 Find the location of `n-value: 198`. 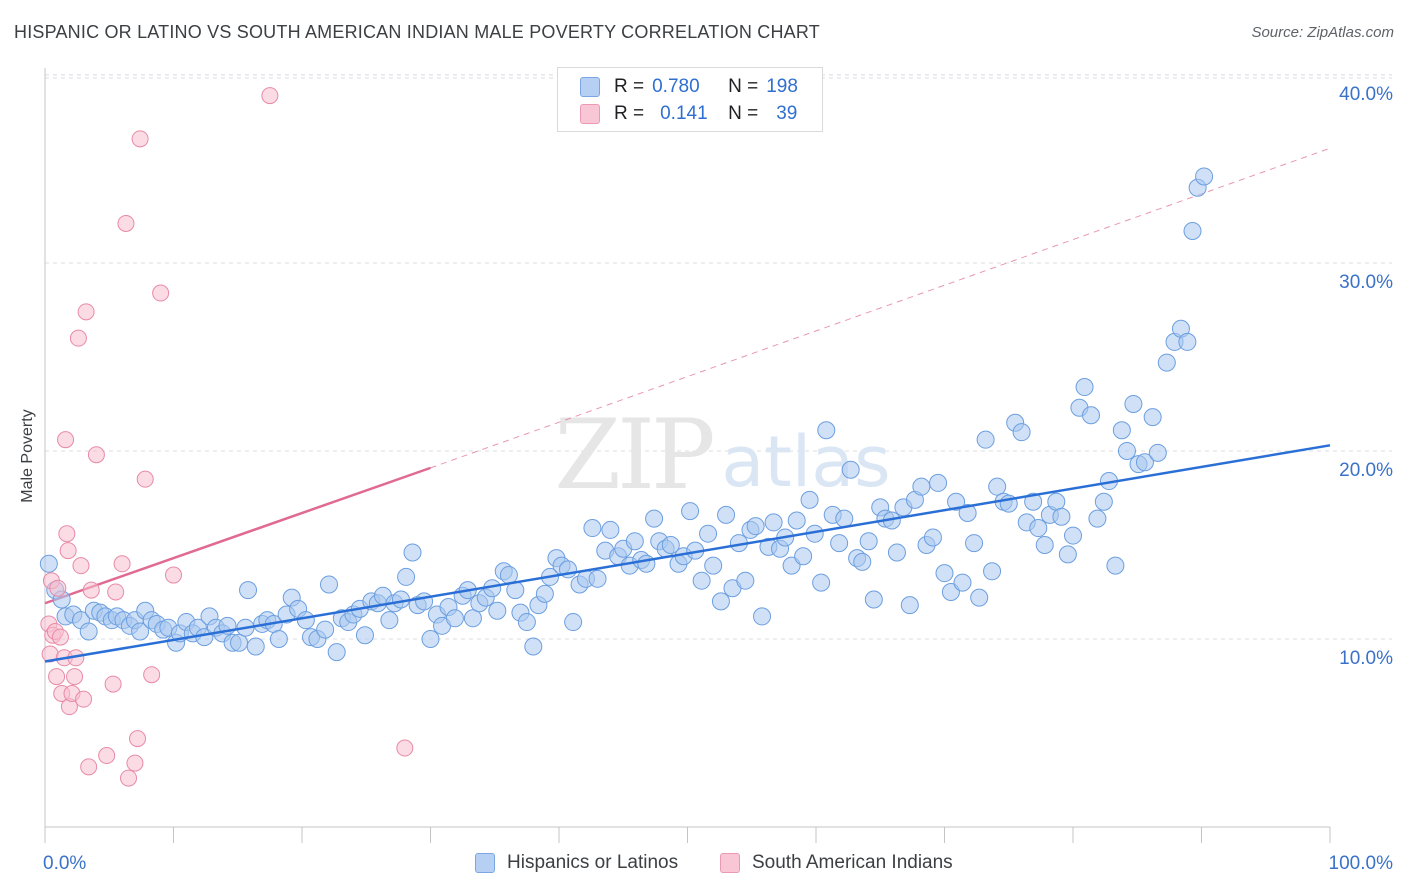

n-value: 198 is located at coordinates (782, 86).